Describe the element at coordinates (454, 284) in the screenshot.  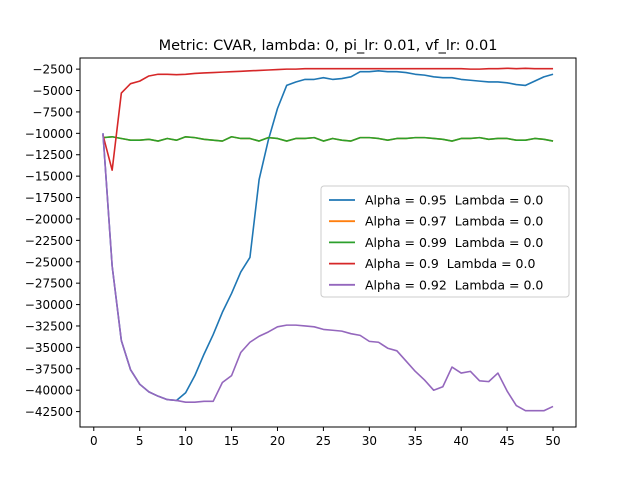
I see `legend-label-4: Alpha = 0.92 Lambda = 0.0` at that location.